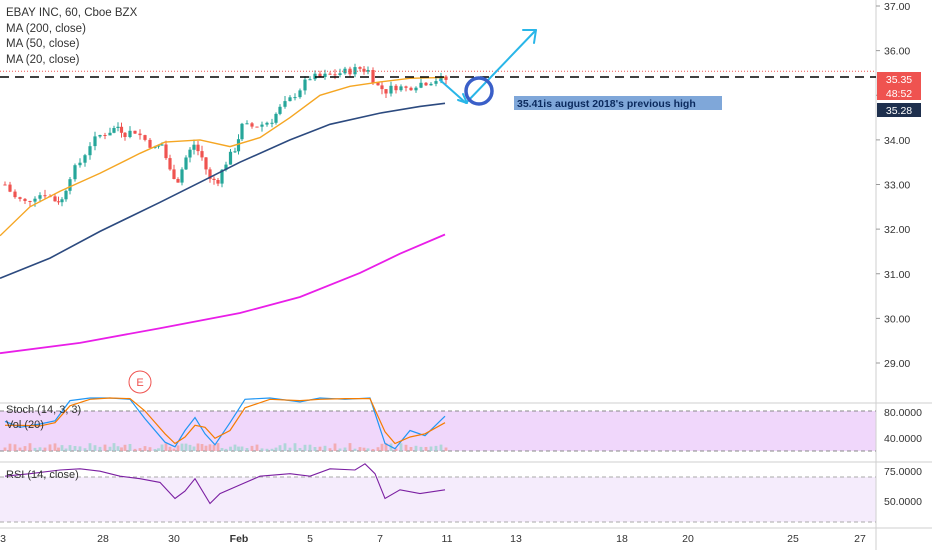  Describe the element at coordinates (44, 410) in the screenshot. I see `stoch-label: Stoch (14, 3, 3)` at that location.